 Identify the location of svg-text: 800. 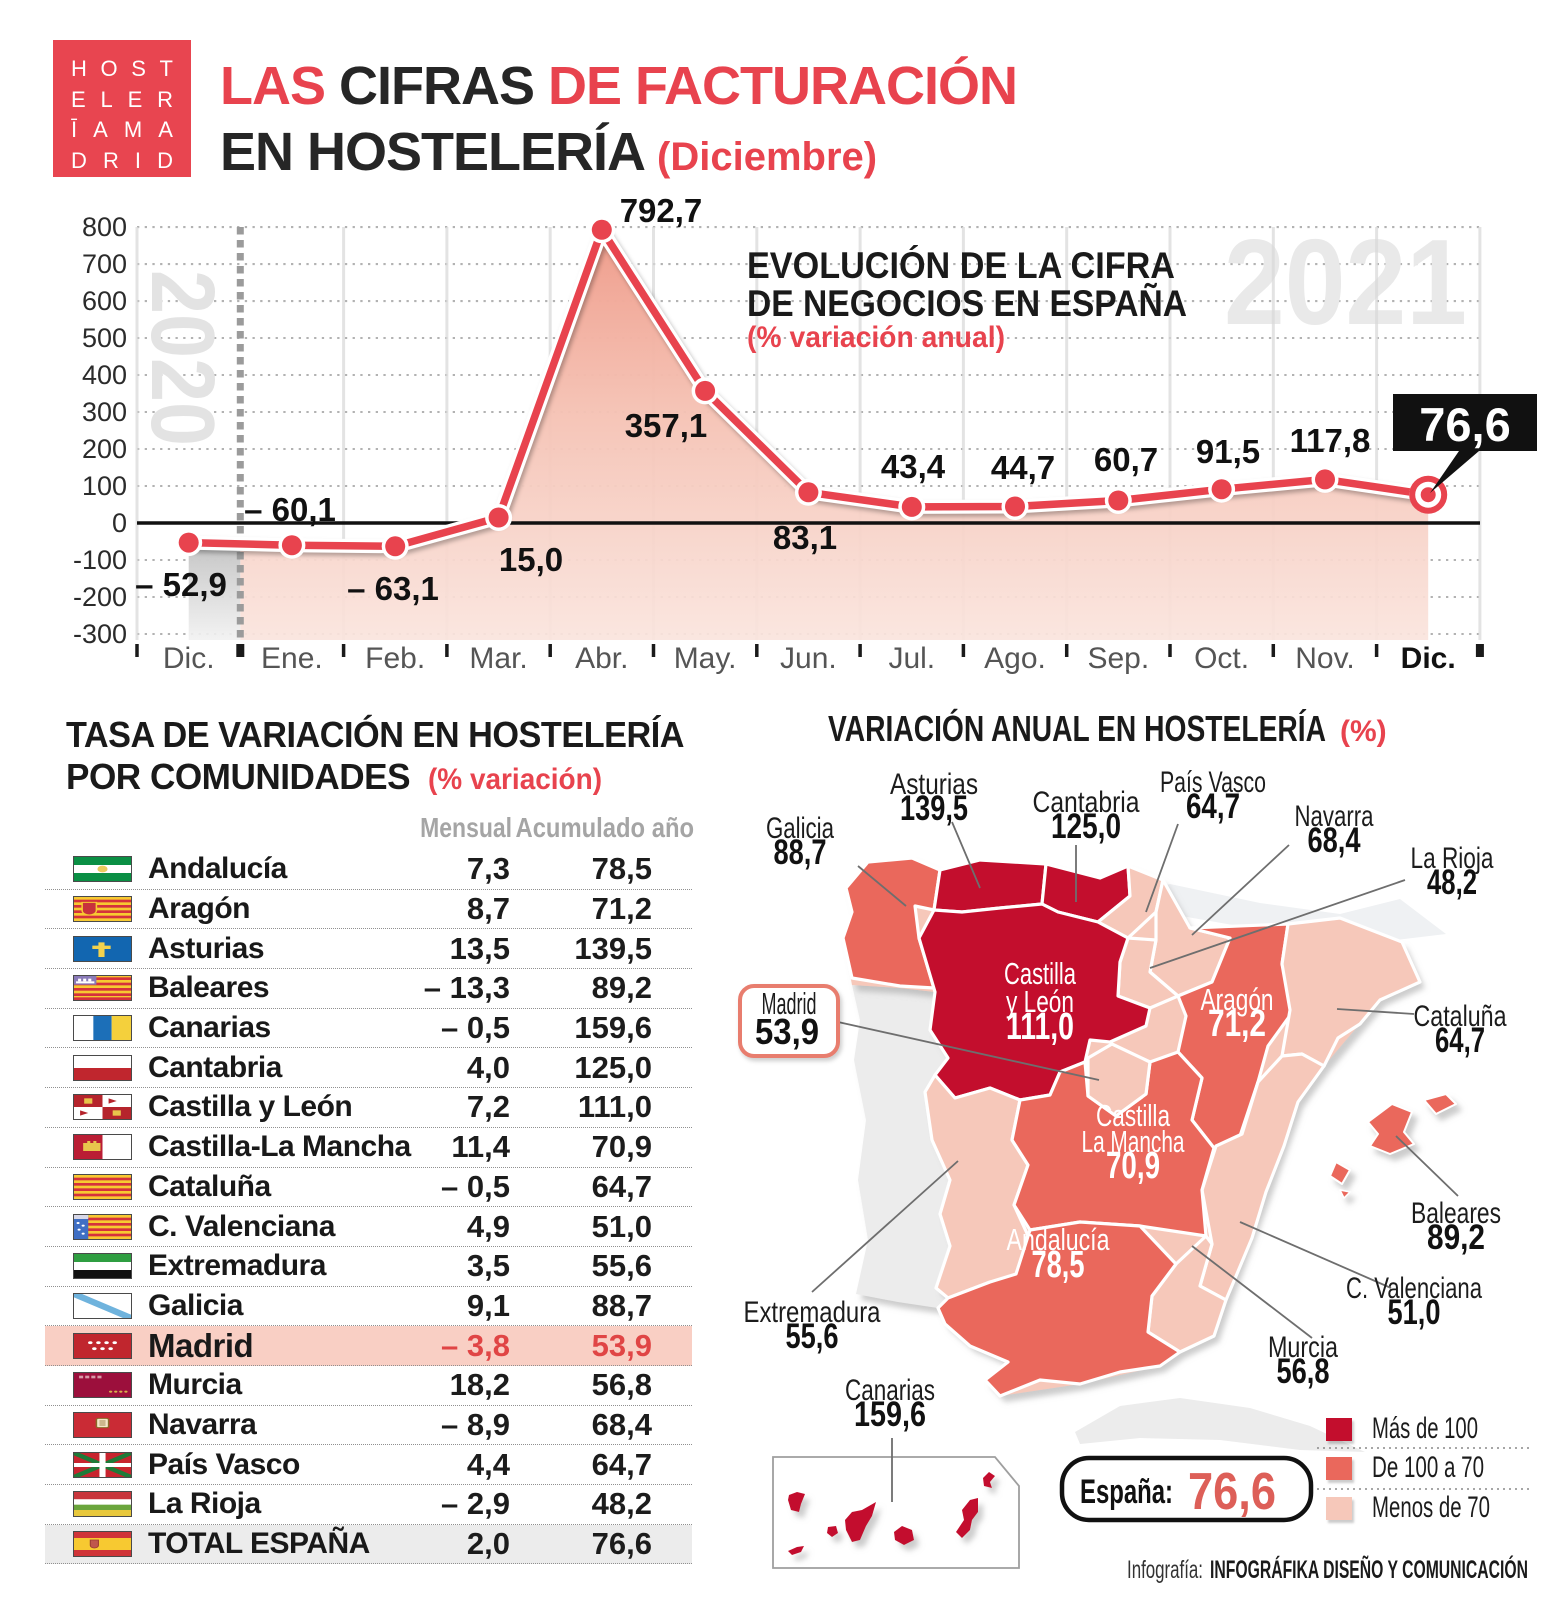
(104, 227).